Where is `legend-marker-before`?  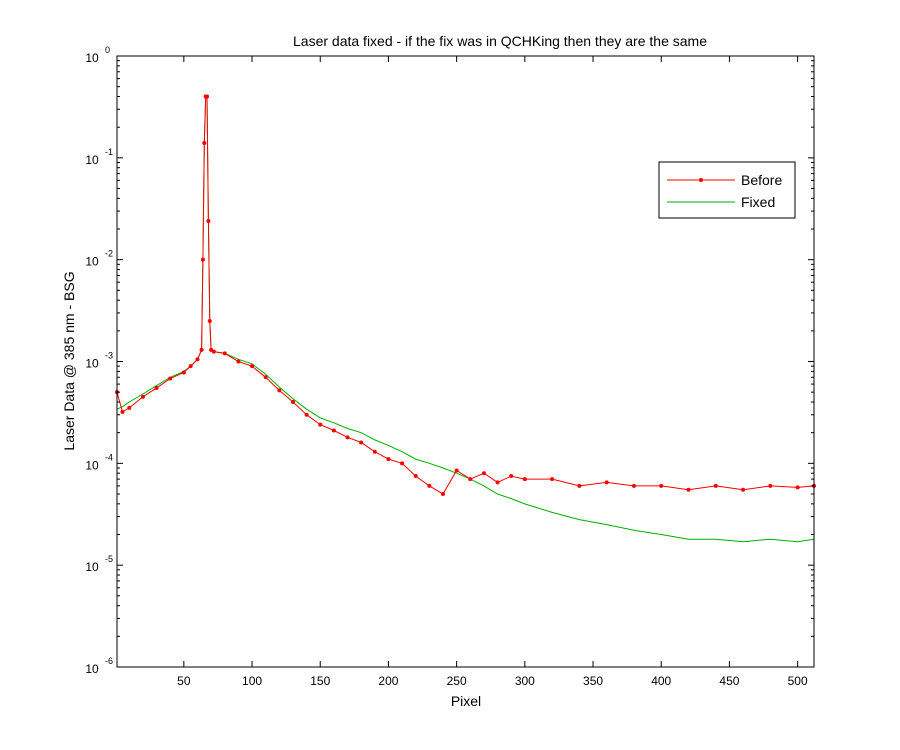 legend-marker-before is located at coordinates (701, 180).